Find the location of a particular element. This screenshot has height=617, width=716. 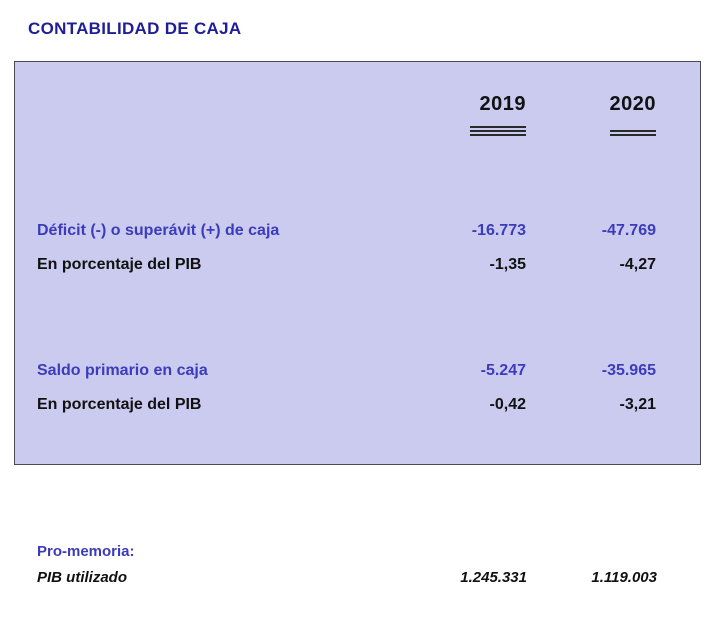

row-value-2020: -35.965 is located at coordinates (628, 370).